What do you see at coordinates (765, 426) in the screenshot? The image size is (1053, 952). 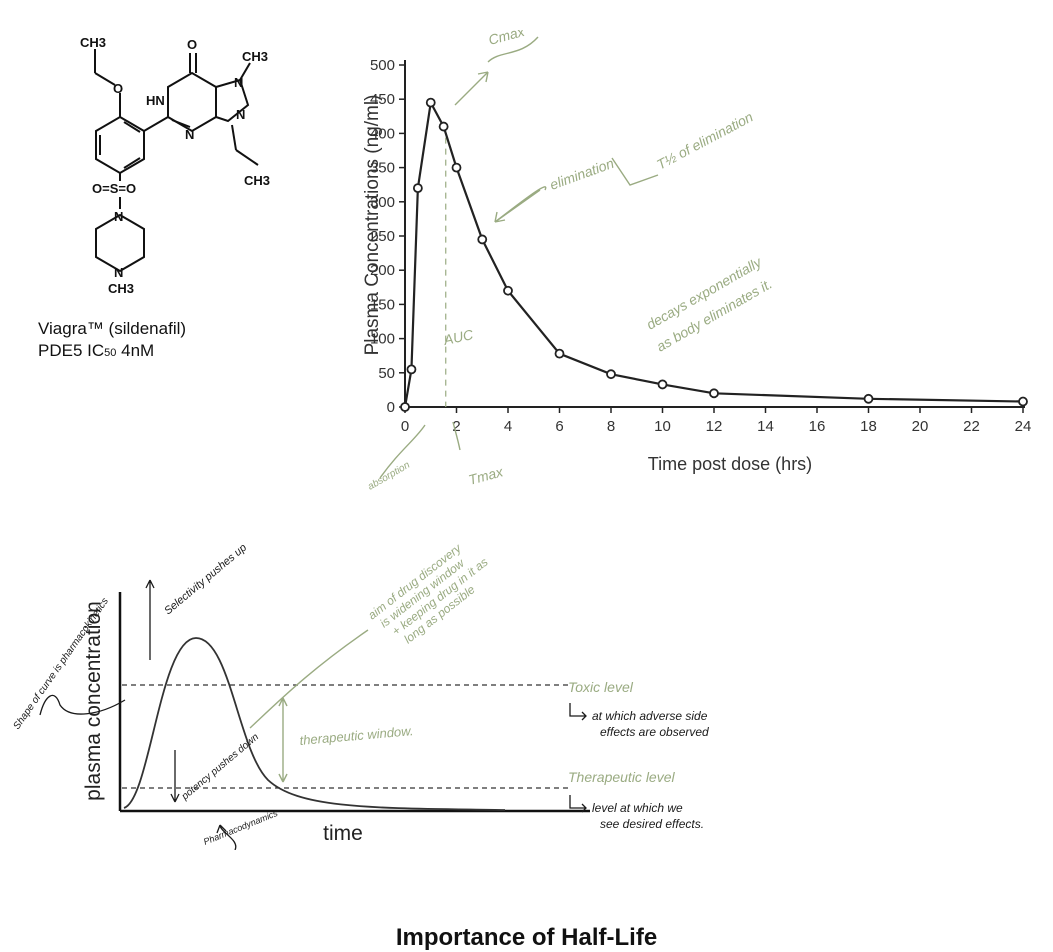 I see `pk-xtick-label: 14` at bounding box center [765, 426].